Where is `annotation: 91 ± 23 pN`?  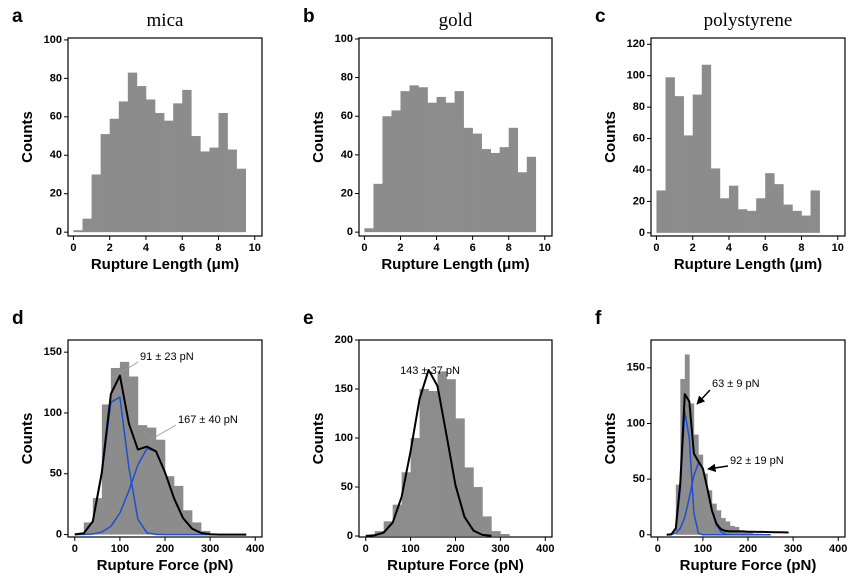 annotation: 91 ± 23 pN is located at coordinates (167, 357).